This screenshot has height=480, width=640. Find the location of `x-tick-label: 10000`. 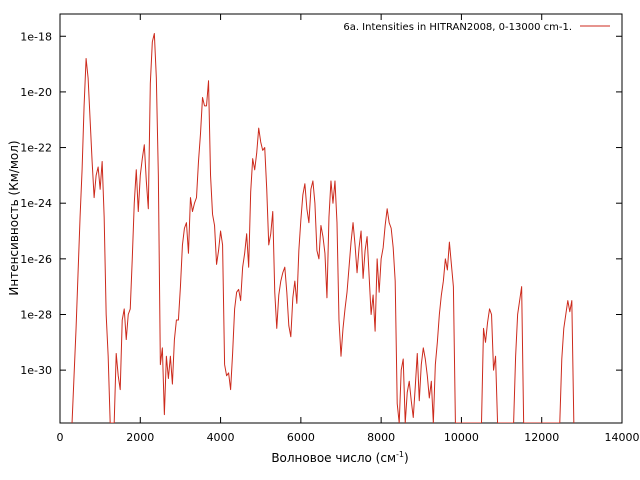

x-tick-label: 10000 is located at coordinates (461, 437).